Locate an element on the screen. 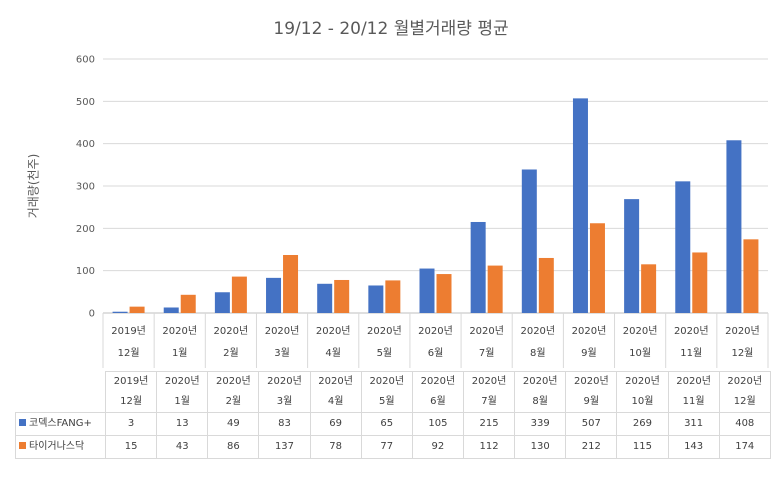  table-cell: 143 is located at coordinates (693, 447).